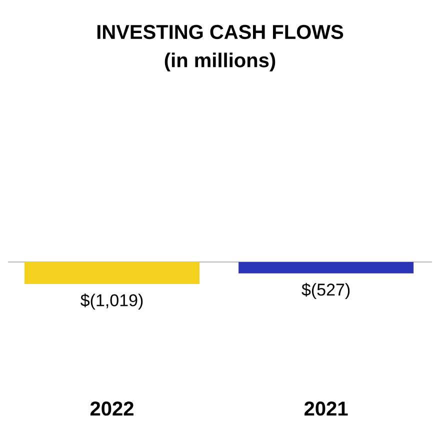 This screenshot has height=440, width=440. Describe the element at coordinates (326, 409) in the screenshot. I see `x-tick-label: 2021` at that location.